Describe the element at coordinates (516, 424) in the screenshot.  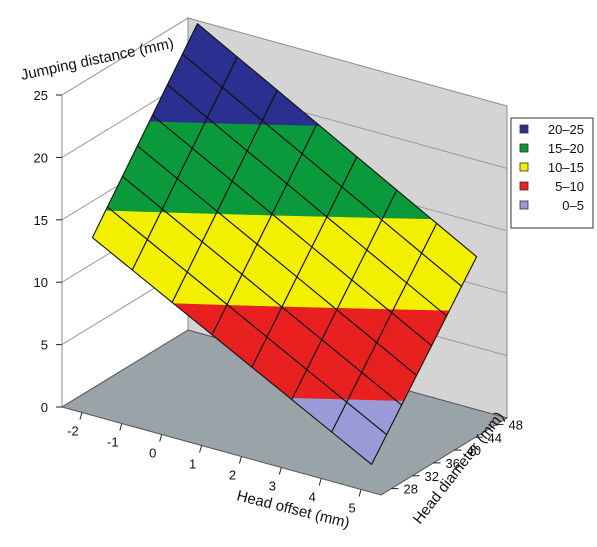
I see `y-tick-label: 48` at that location.